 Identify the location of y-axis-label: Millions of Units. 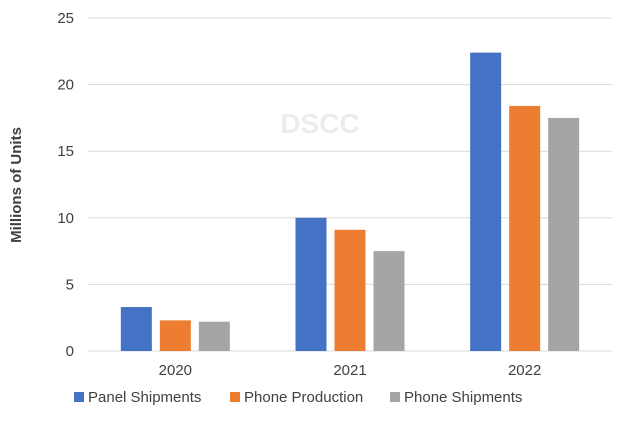
(16, 185).